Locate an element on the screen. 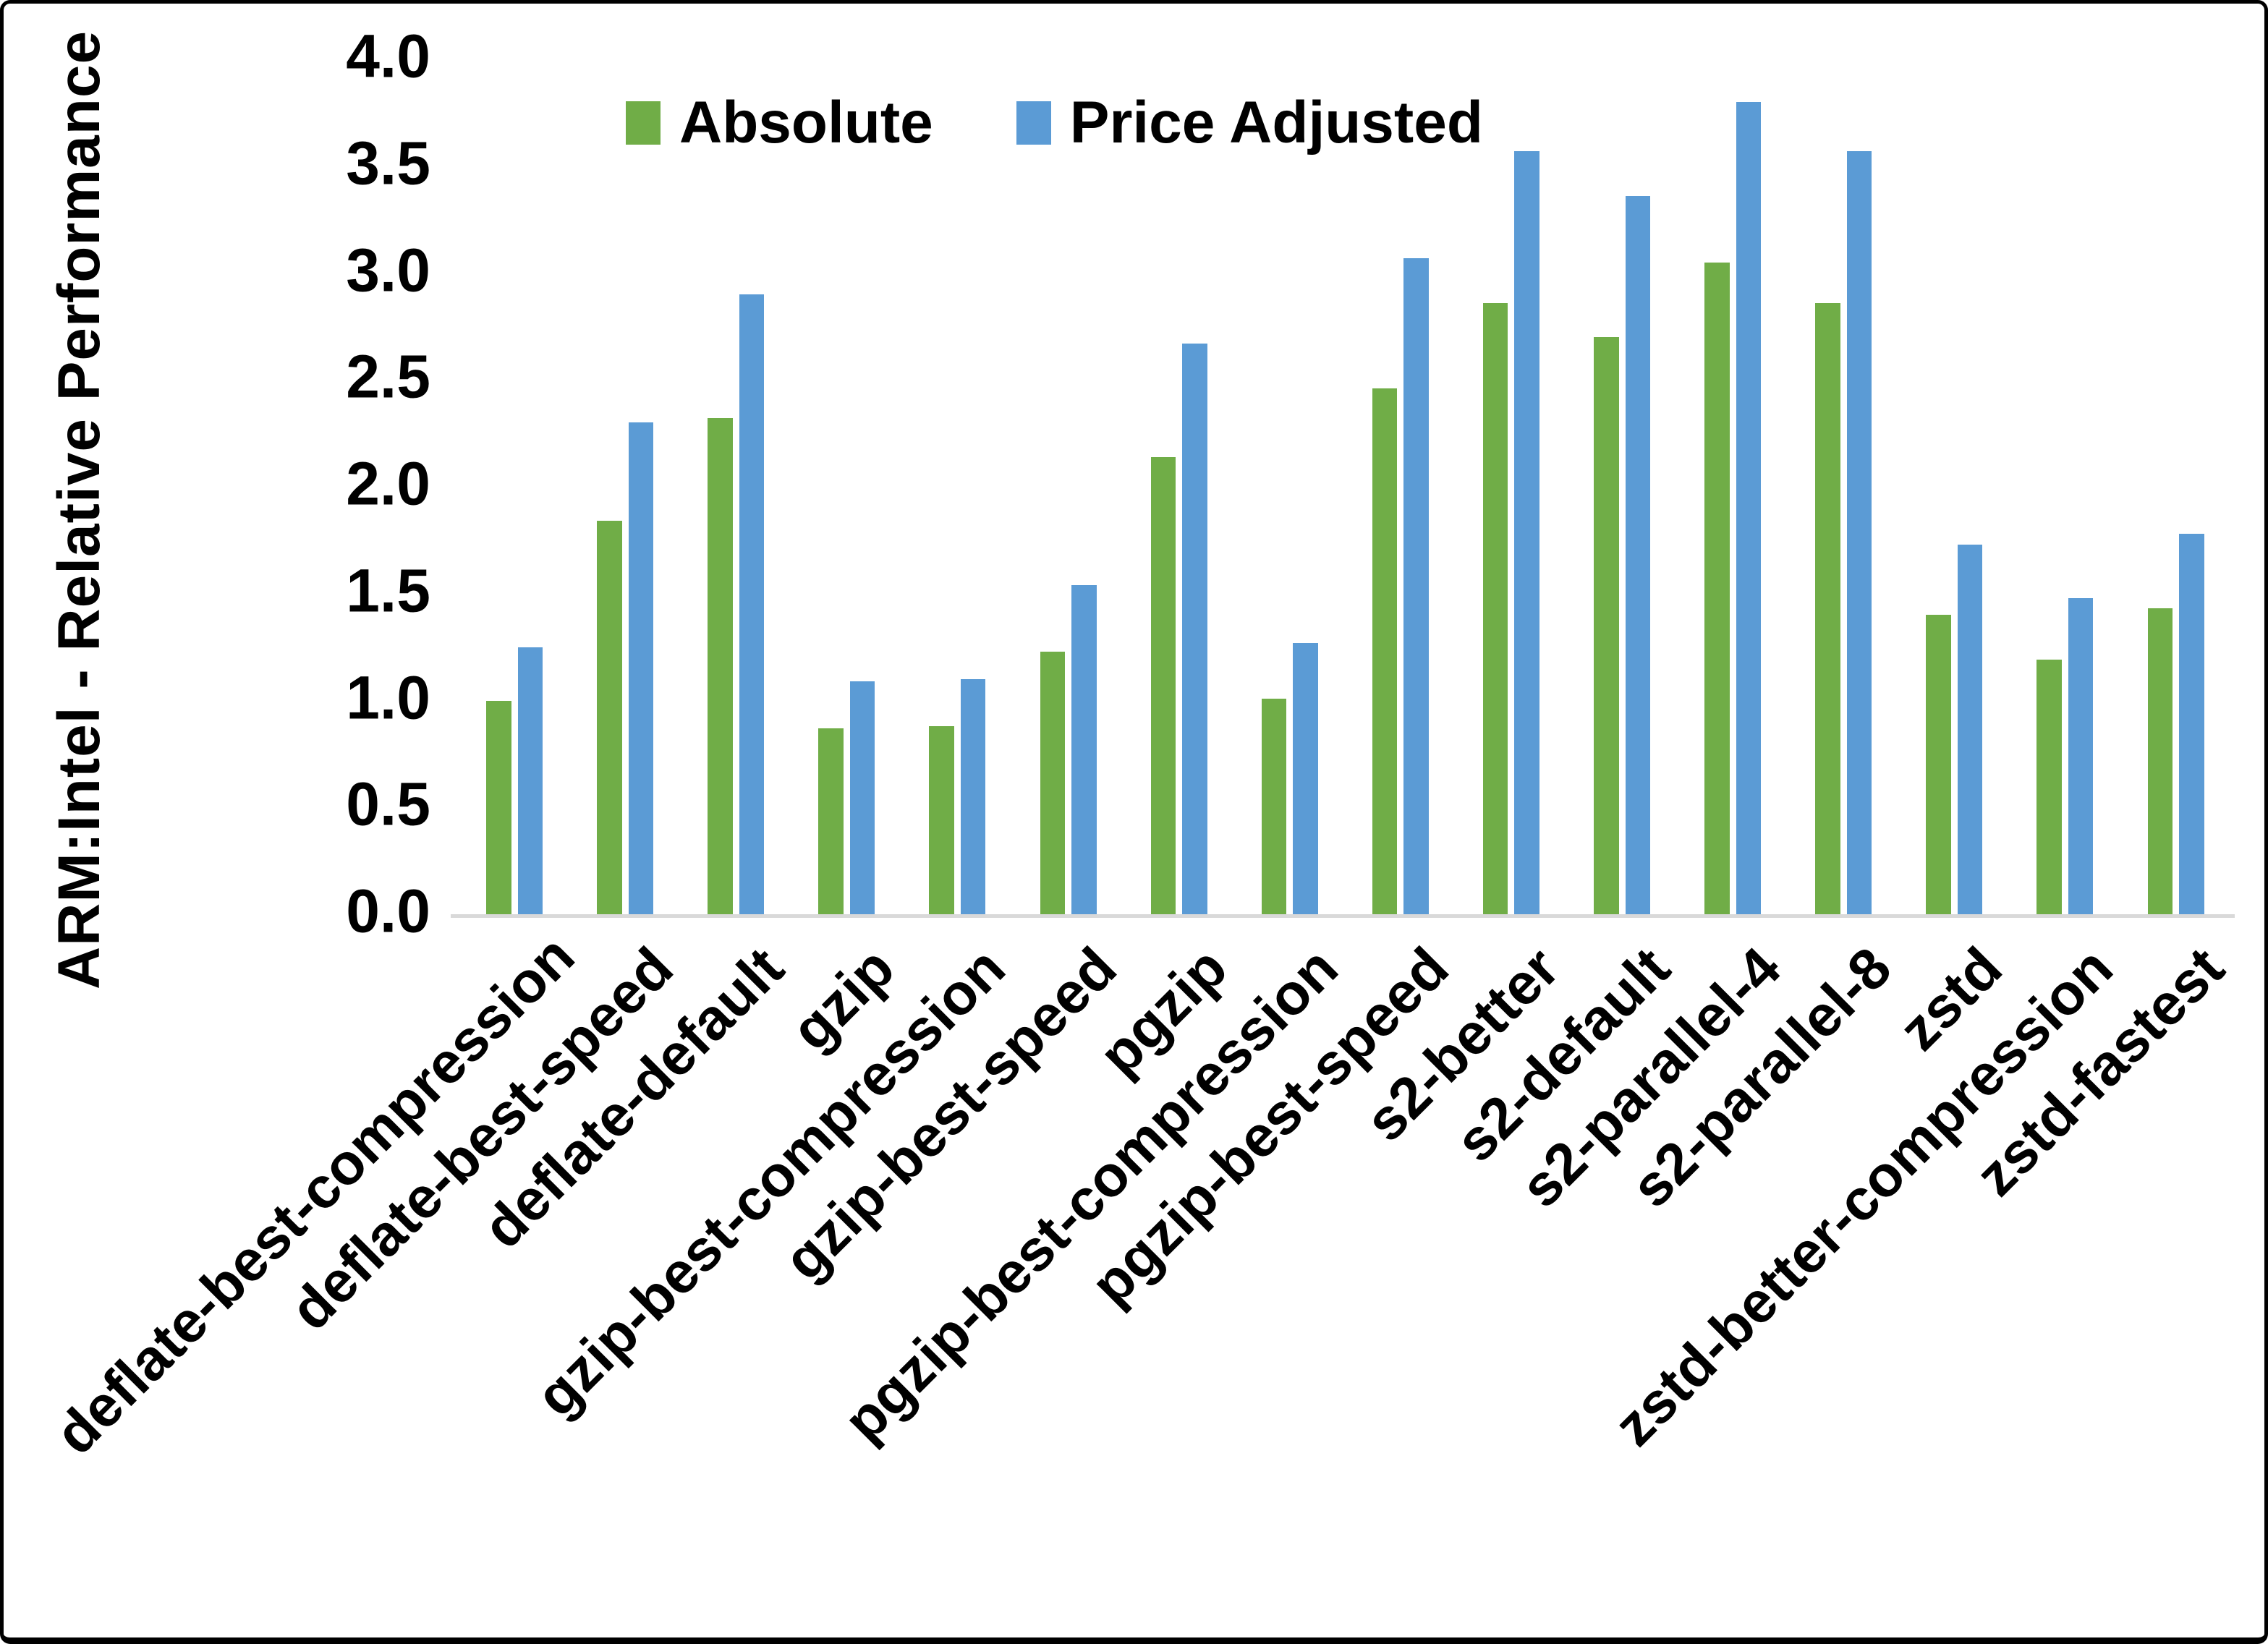 Image resolution: width=2268 pixels, height=1644 pixels. legend-item-price-adjusted: Price Adjusted is located at coordinates (1249, 123).